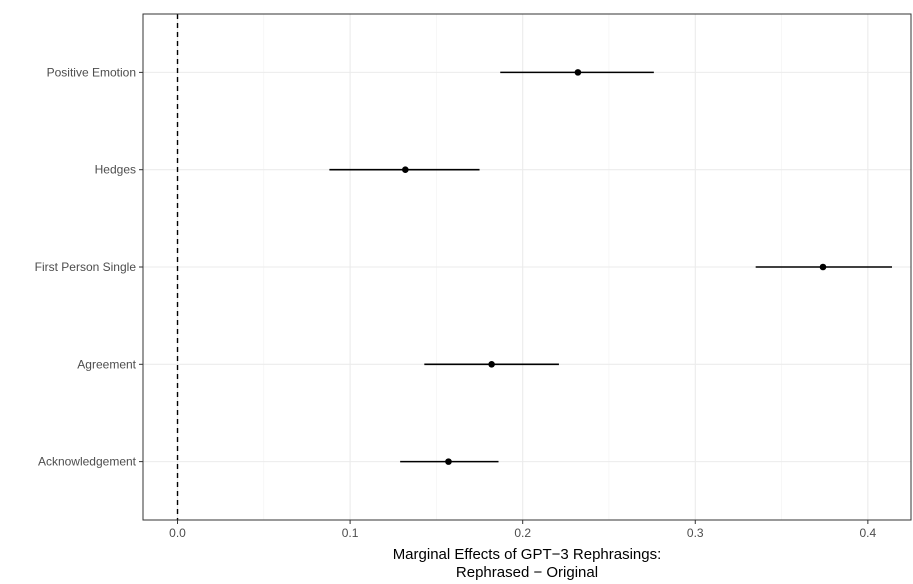 The image size is (913, 584). Describe the element at coordinates (868, 533) in the screenshot. I see `x-tick-label: 0.4` at that location.